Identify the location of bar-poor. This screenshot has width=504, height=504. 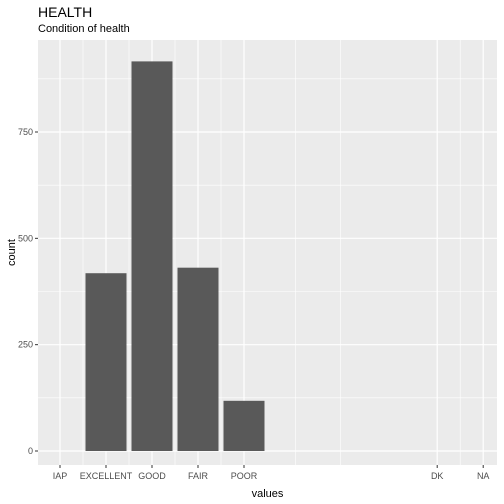
(244, 425).